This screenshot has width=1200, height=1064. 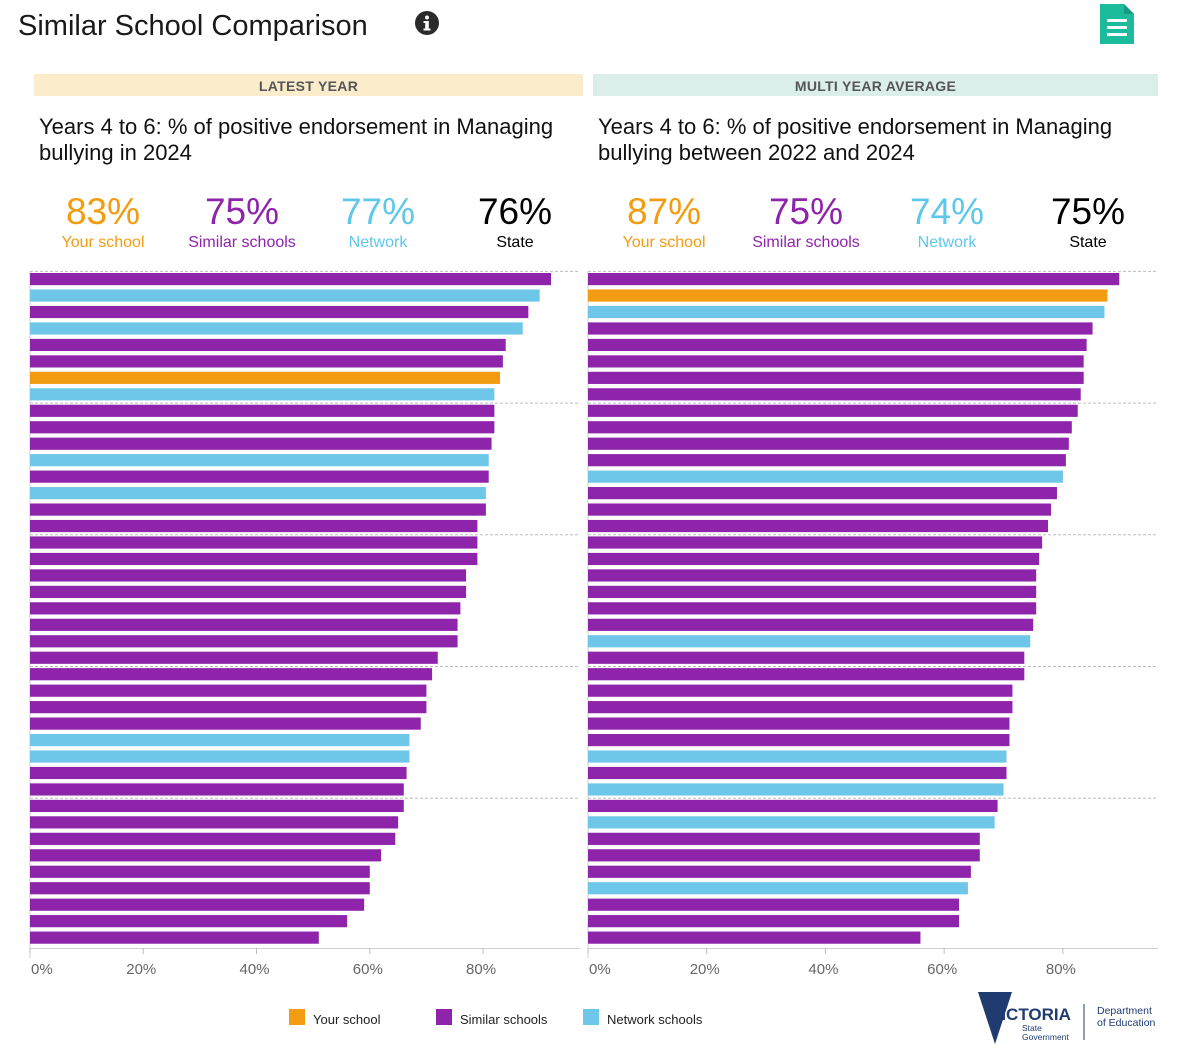 I want to click on latest-year-header: LATEST YEAR, so click(x=308, y=85).